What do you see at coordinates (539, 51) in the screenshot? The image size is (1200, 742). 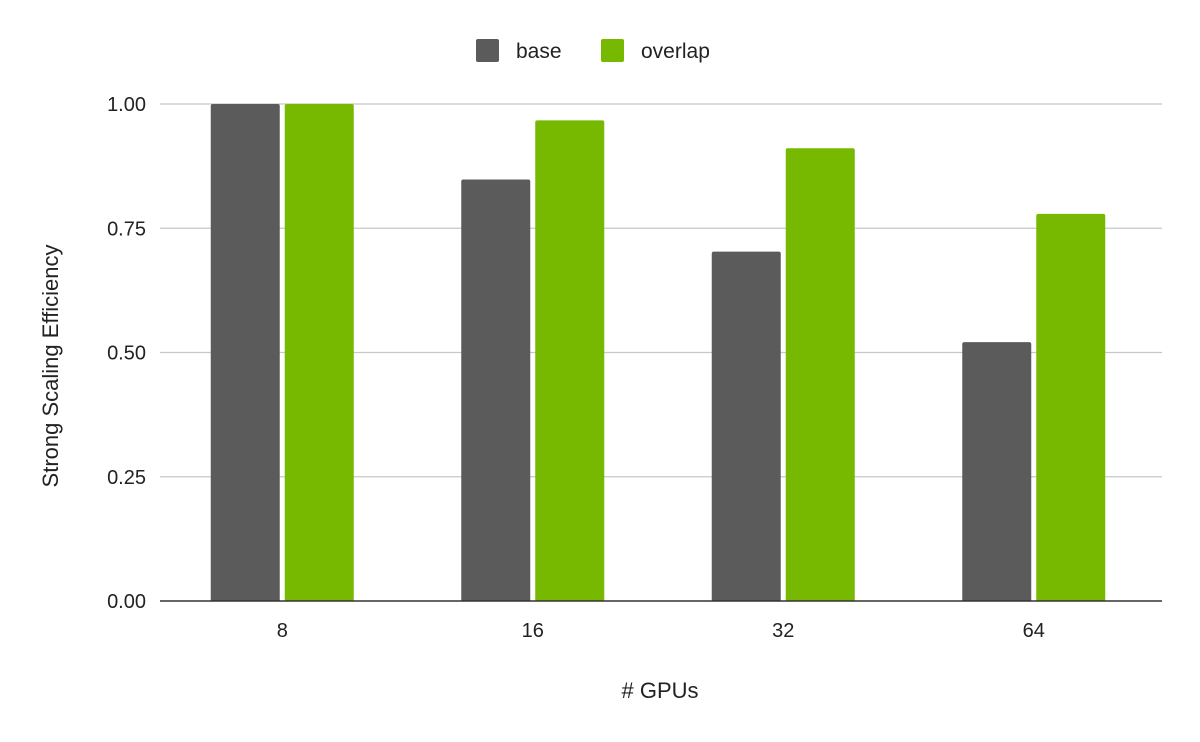 I see `legend-label-base: base` at bounding box center [539, 51].